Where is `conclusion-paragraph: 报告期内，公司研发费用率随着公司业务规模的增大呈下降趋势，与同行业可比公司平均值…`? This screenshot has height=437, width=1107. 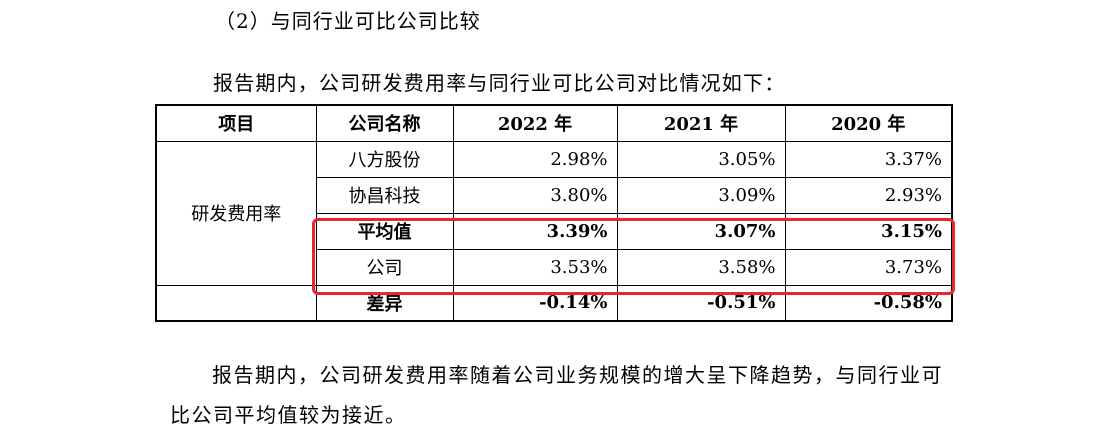
conclusion-paragraph: 报告期内，公司研发费用率随着公司业务规模的增大呈下降趋势，与同行业可比公司平均值… is located at coordinates (556, 395).